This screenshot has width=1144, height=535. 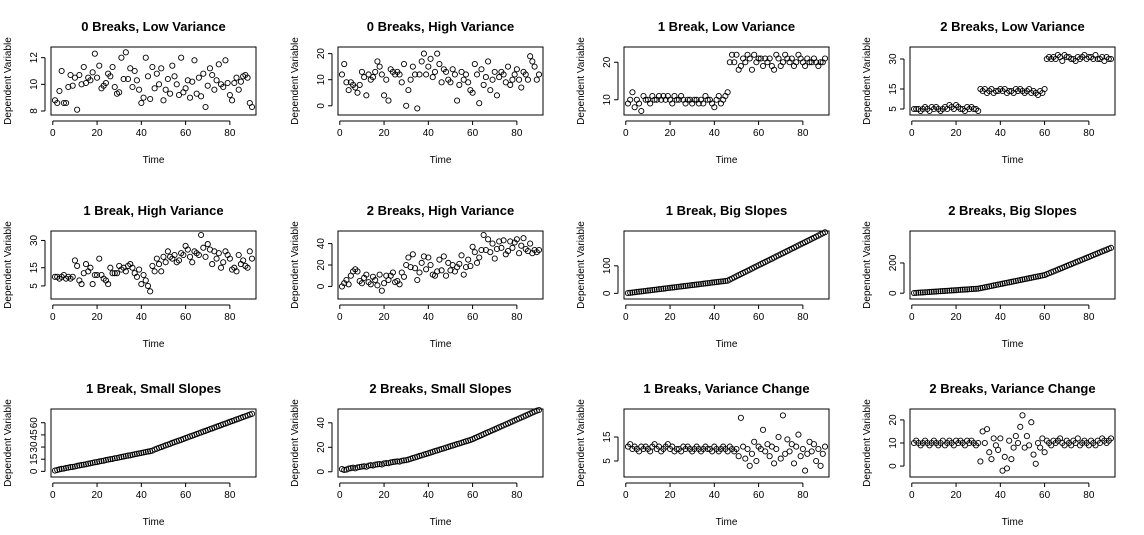 What do you see at coordinates (153, 26) in the screenshot?
I see `subplot-title: 0 Breaks, Low Variance` at bounding box center [153, 26].